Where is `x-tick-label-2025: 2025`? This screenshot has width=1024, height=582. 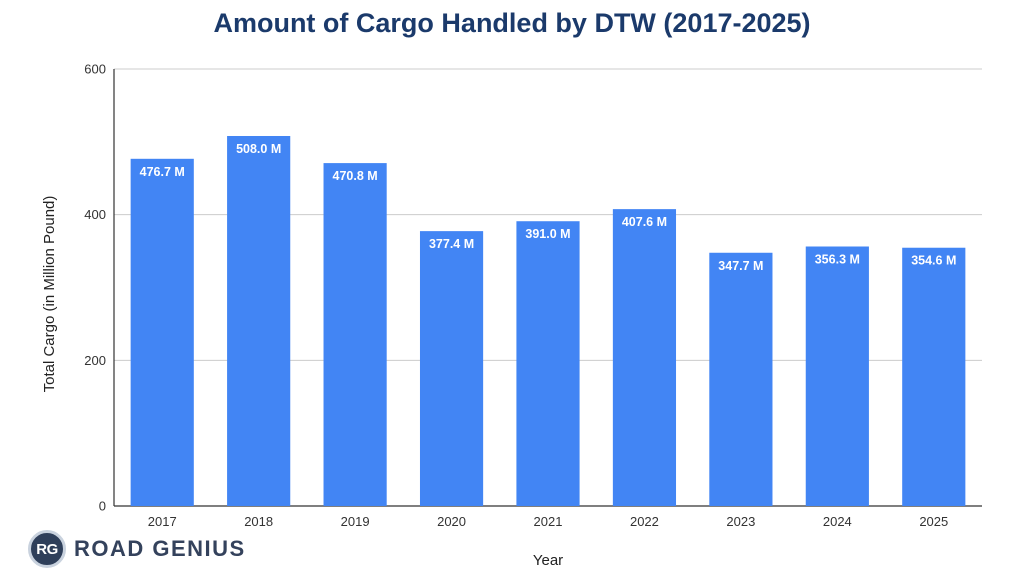 x-tick-label-2025: 2025 is located at coordinates (933, 521).